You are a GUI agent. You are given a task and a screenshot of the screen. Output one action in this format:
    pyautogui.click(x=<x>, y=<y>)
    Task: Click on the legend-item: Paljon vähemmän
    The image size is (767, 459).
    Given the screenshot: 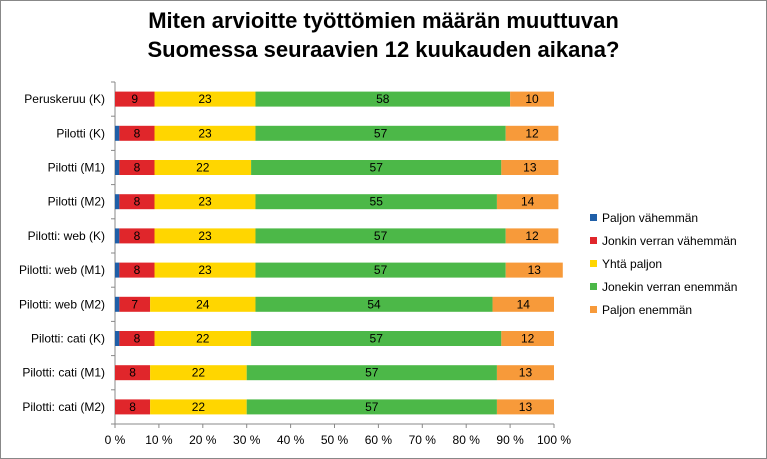 What is the action you would take?
    pyautogui.click(x=676, y=217)
    